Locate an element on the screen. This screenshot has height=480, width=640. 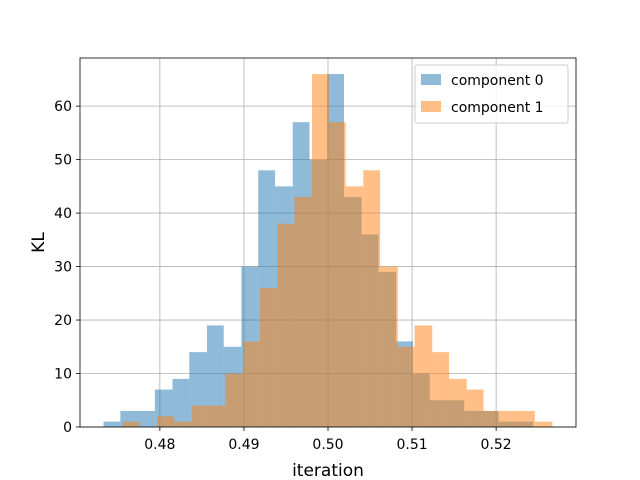
x-tick-label: 0.49 is located at coordinates (243, 445).